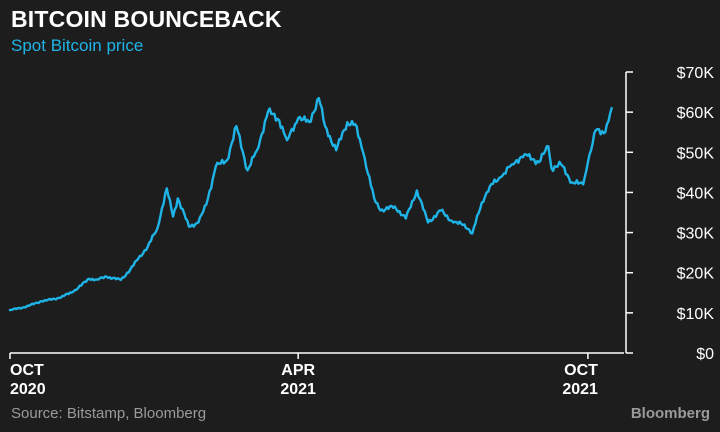 This screenshot has width=720, height=432. What do you see at coordinates (696, 274) in the screenshot?
I see `y-tick-label: $20K` at bounding box center [696, 274].